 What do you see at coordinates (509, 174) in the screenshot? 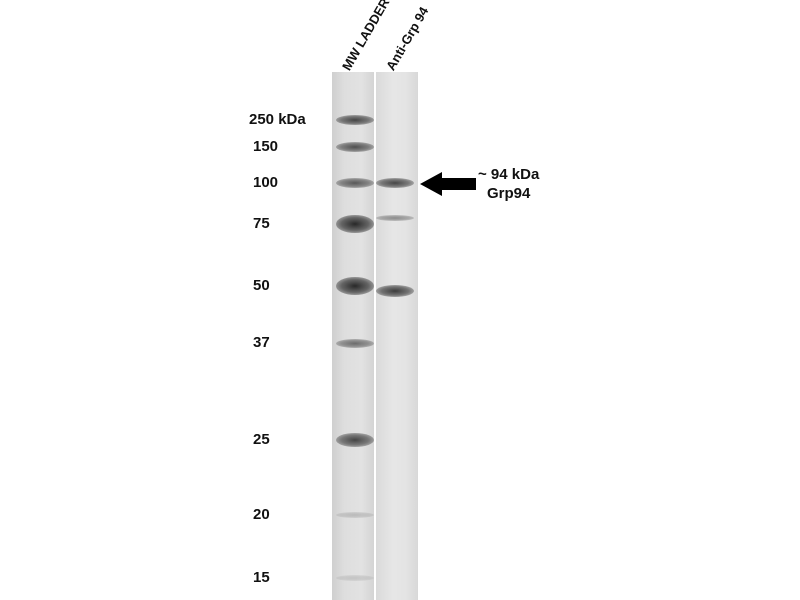
I see `annotation-size: ~ 94 kDa` at bounding box center [509, 174].